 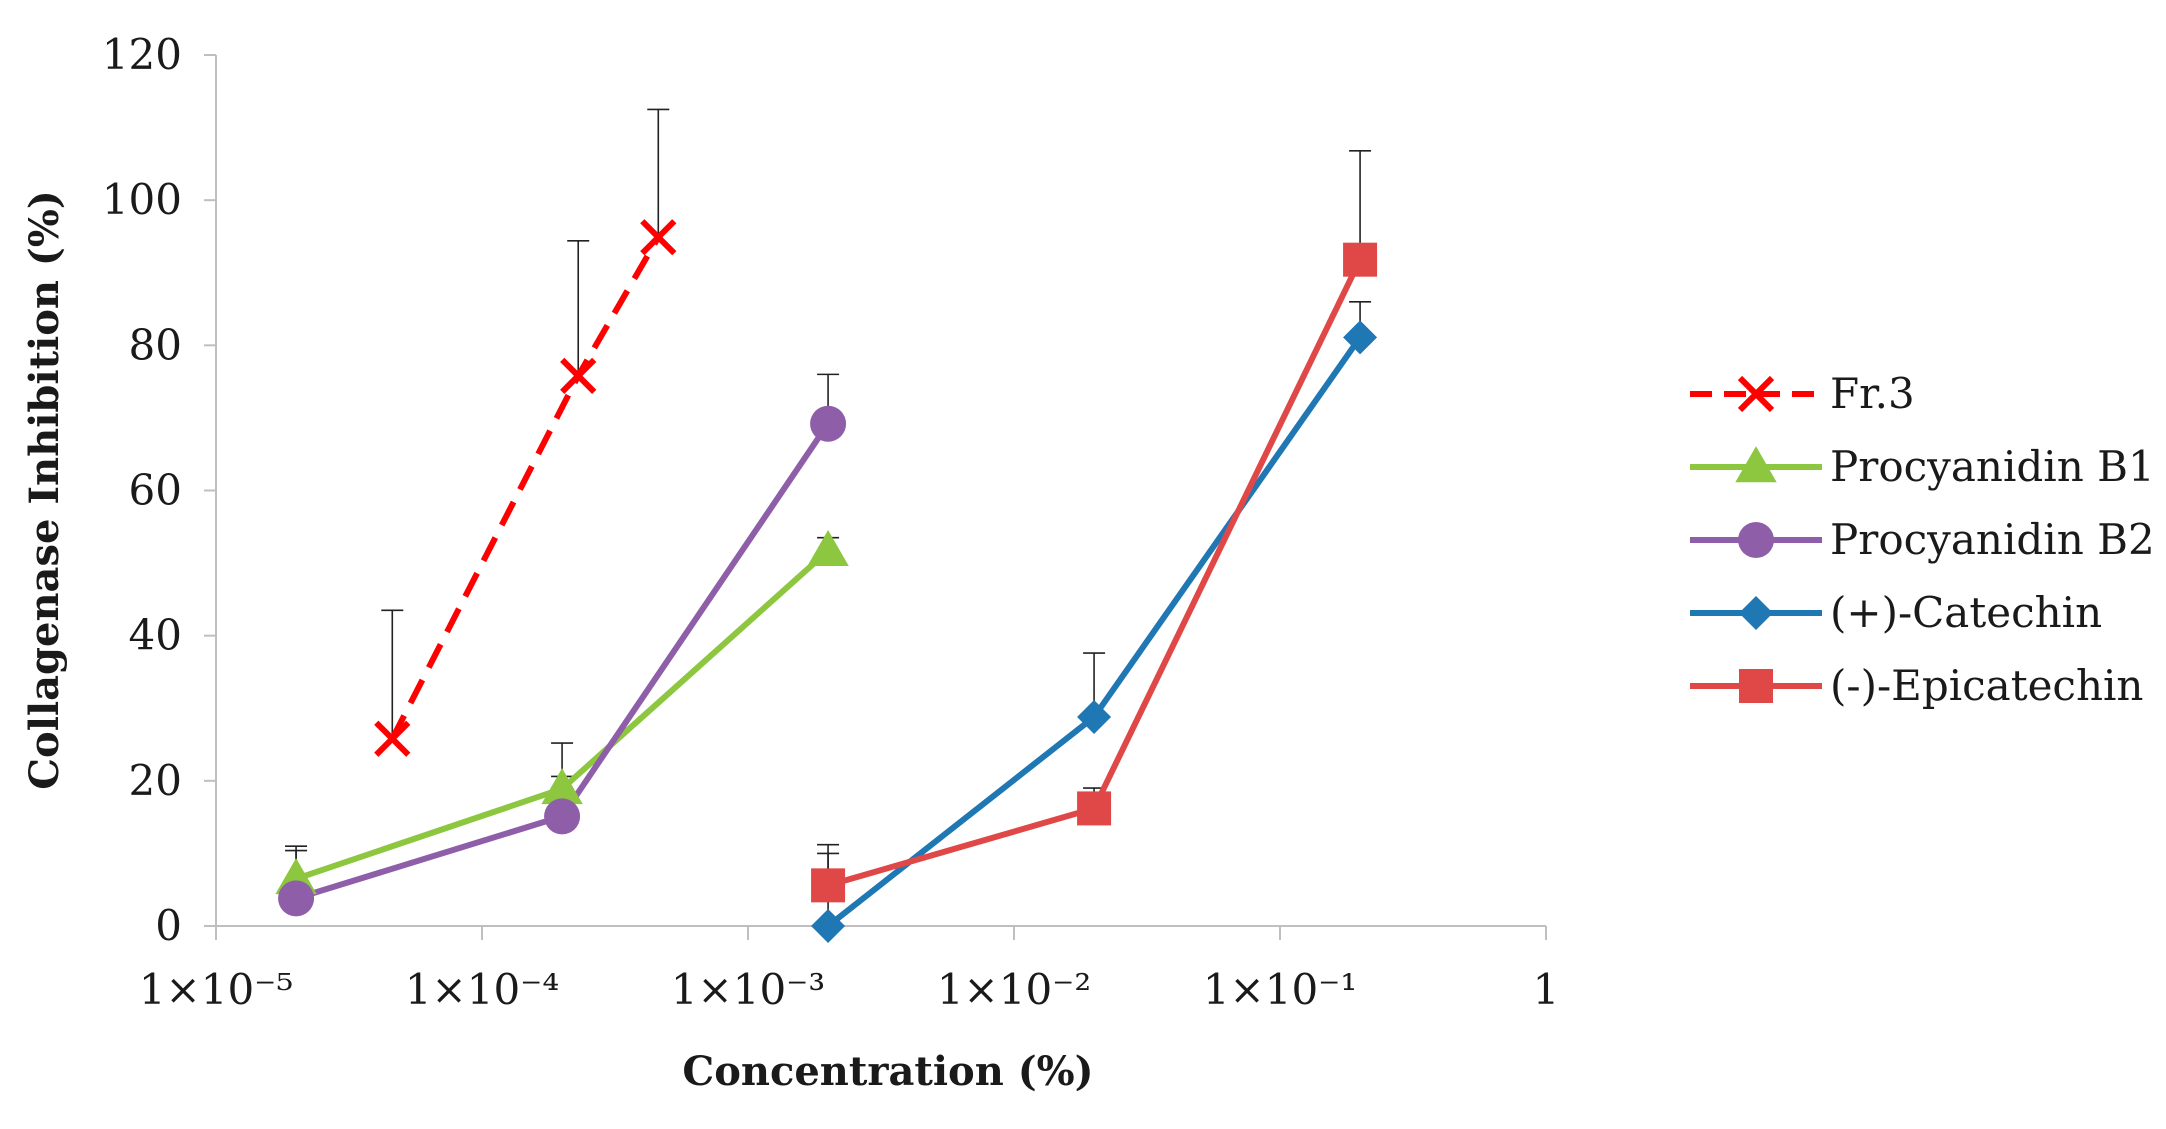 What do you see at coordinates (155, 780) in the screenshot?
I see `y-tick-label: 20` at bounding box center [155, 780].